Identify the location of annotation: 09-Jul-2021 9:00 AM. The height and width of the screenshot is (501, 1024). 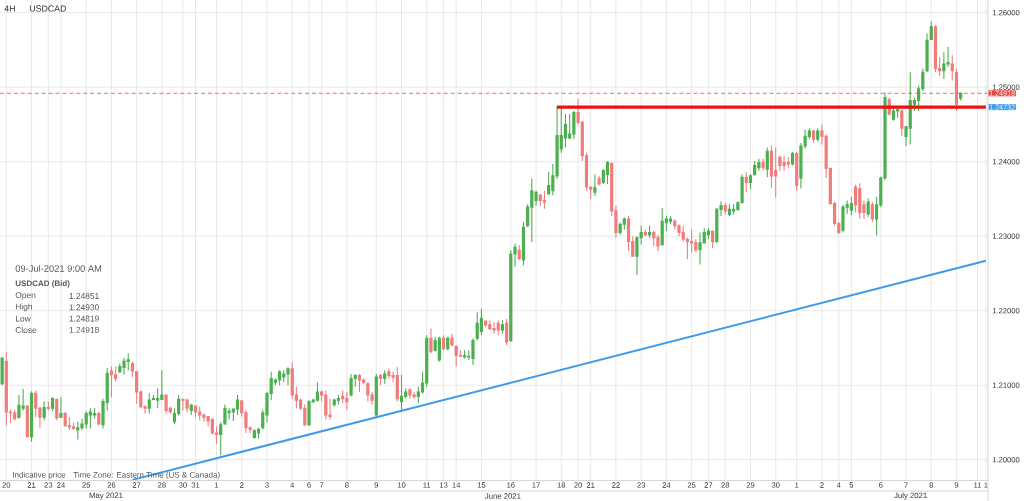
(58, 268).